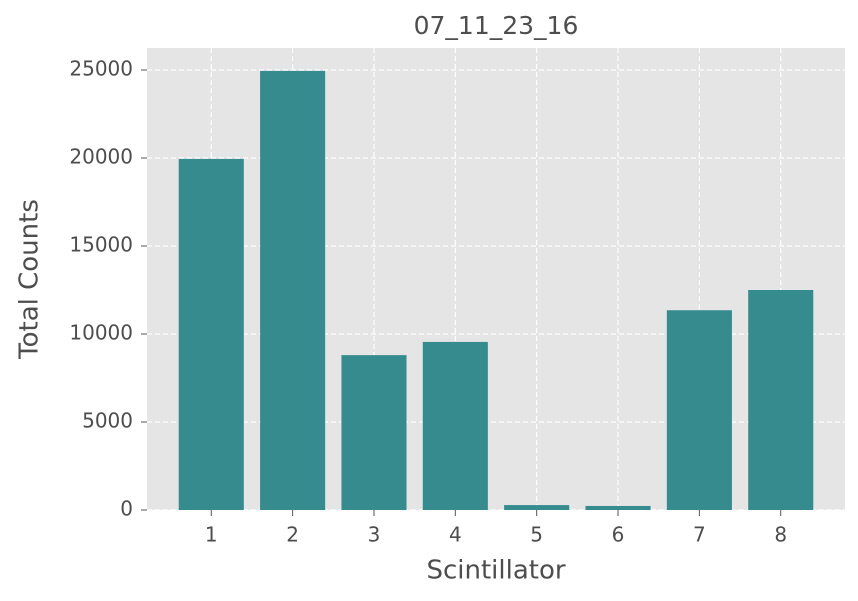 The height and width of the screenshot is (601, 858). What do you see at coordinates (107, 421) in the screenshot?
I see `y-tick-label: 5000` at bounding box center [107, 421].